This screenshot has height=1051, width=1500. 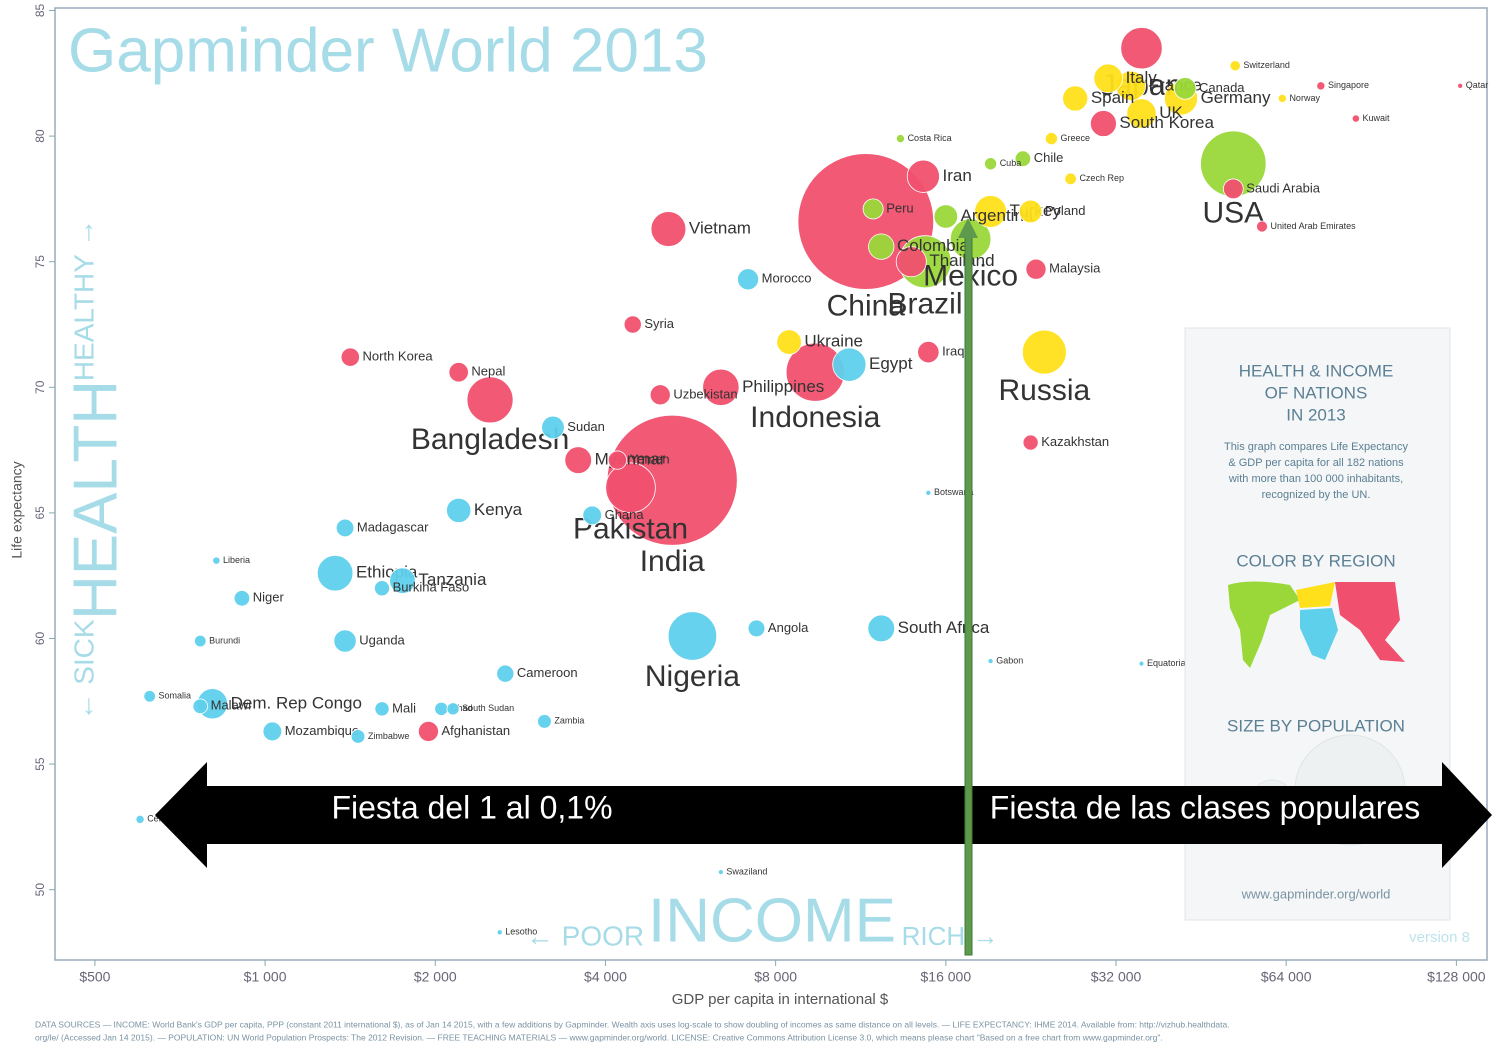 What do you see at coordinates (787, 278) in the screenshot?
I see `country-label: Morocco` at bounding box center [787, 278].